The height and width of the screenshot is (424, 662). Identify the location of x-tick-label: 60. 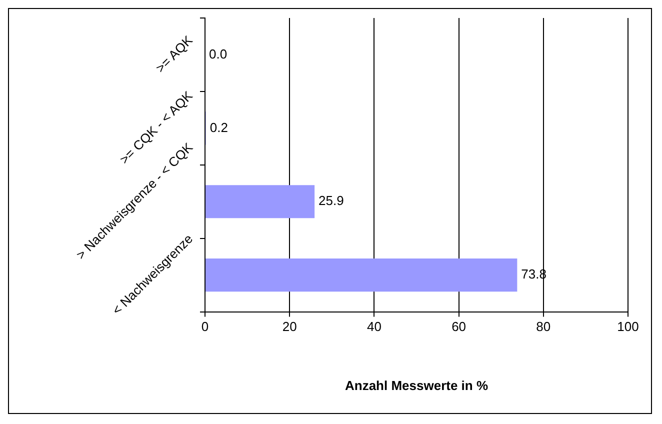
(459, 326).